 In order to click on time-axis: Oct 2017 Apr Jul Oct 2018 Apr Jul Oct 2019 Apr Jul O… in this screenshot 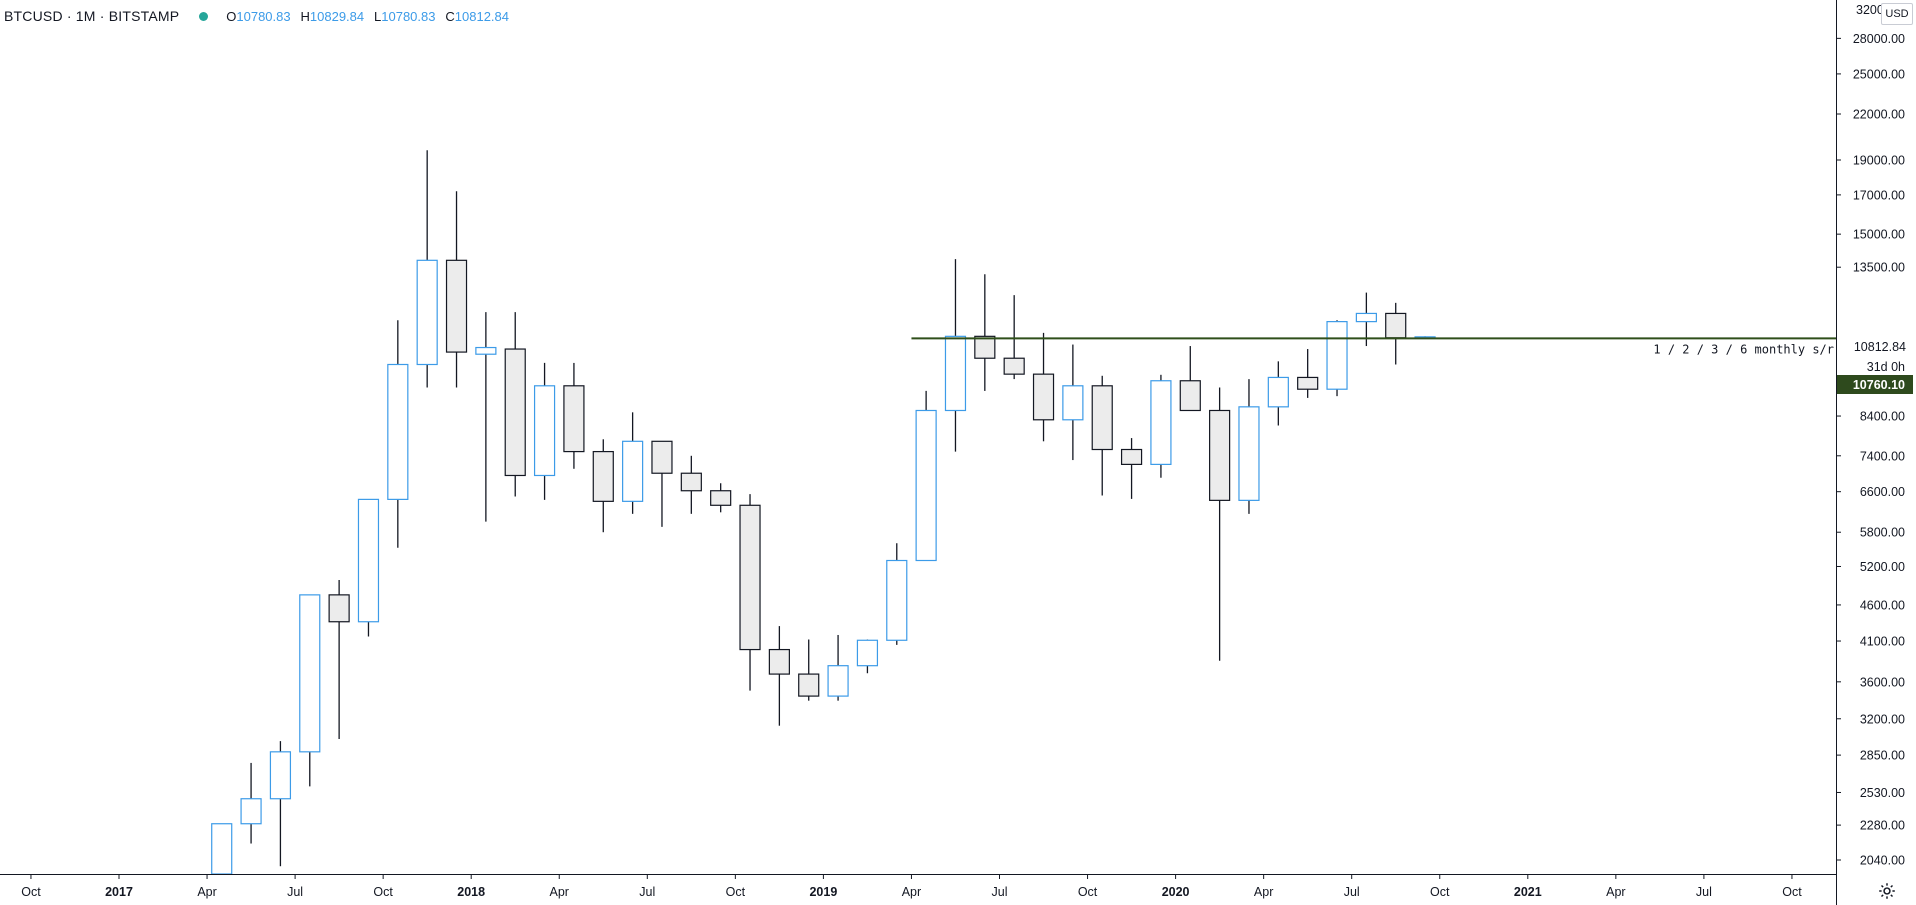, I will do `click(911, 886)`.